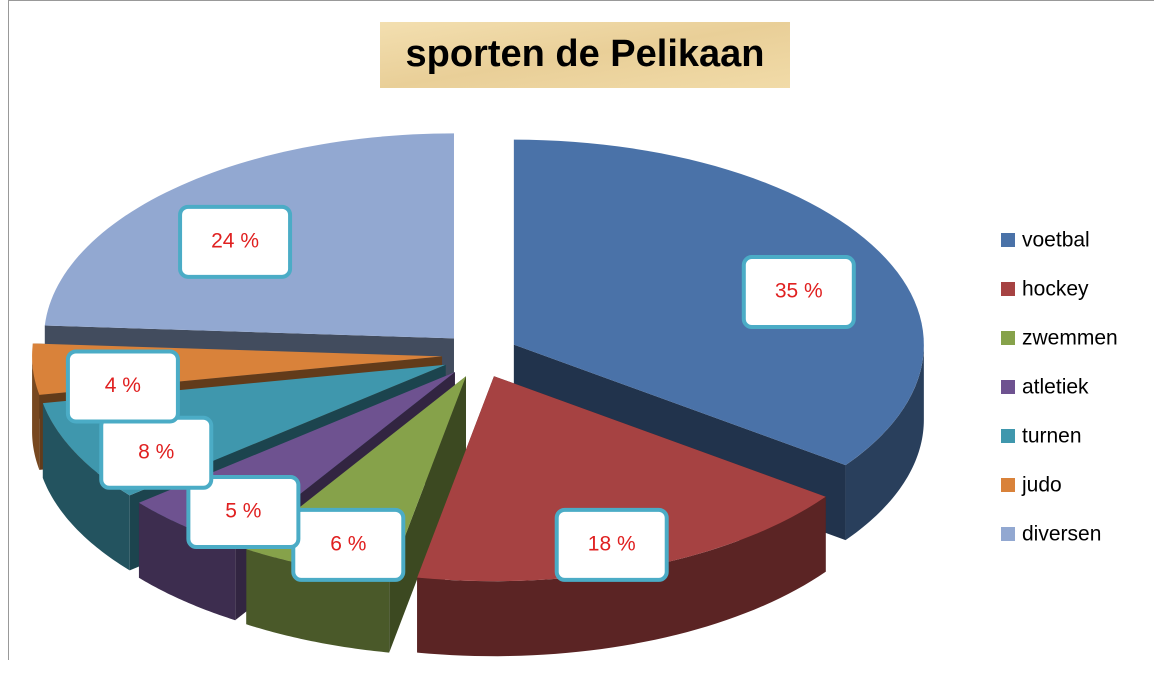 The width and height of the screenshot is (1154, 674). Describe the element at coordinates (1070, 338) in the screenshot. I see `legend-label: zwemmen` at that location.